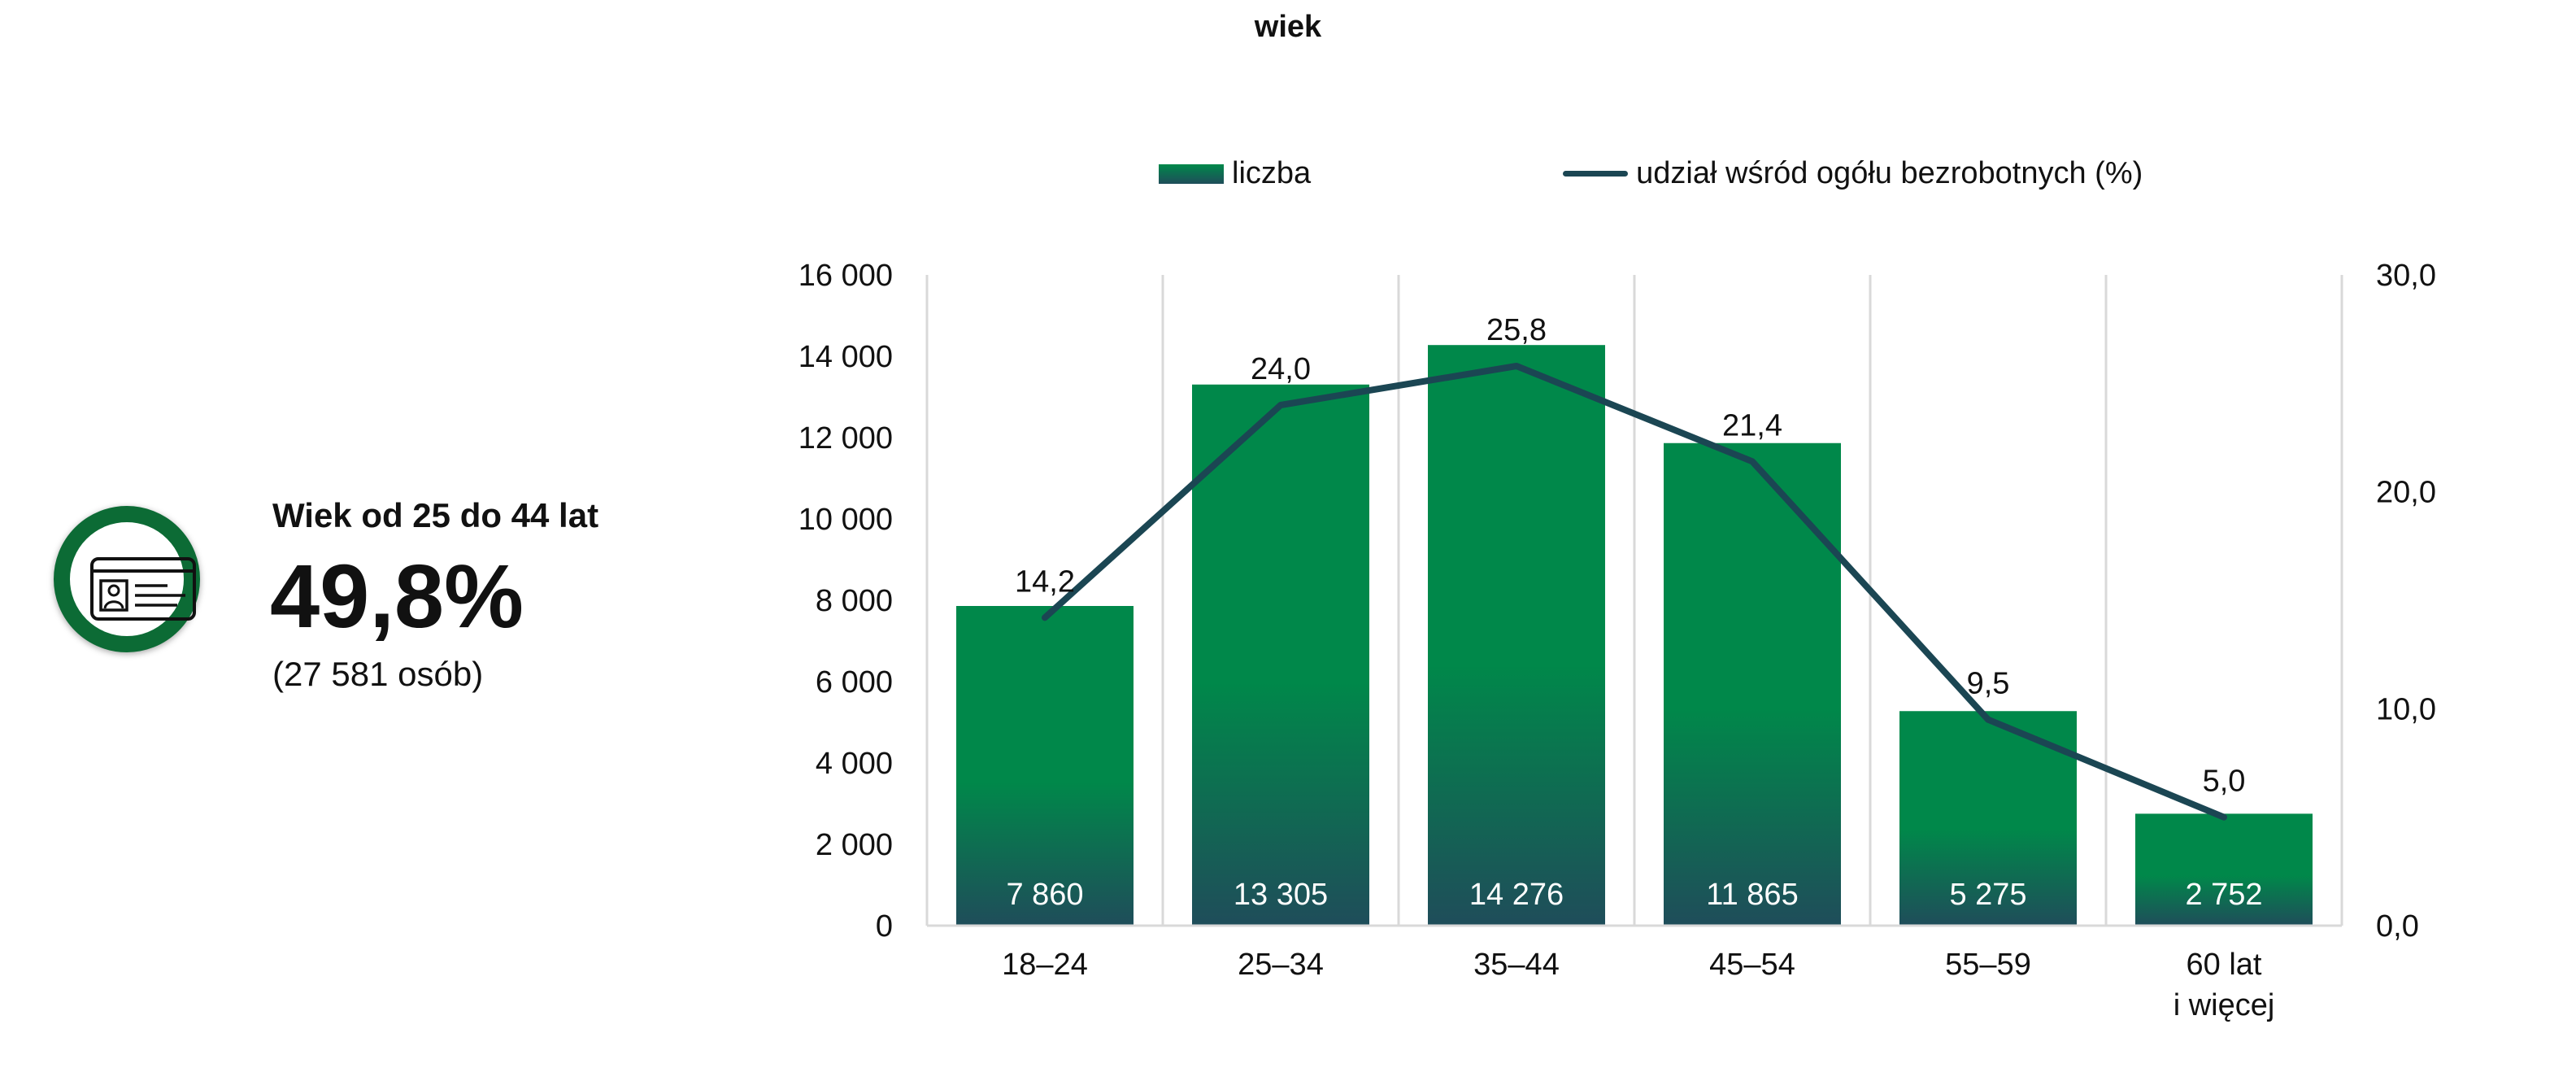 This screenshot has width=2576, height=1081. I want to click on y-right-tick-label: 20,0, so click(2406, 493).